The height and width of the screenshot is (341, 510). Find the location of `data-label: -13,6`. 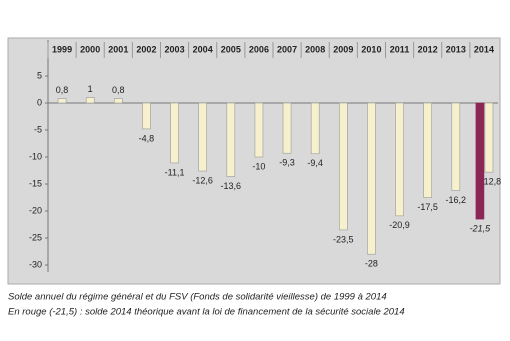

data-label: -13,6 is located at coordinates (231, 186).